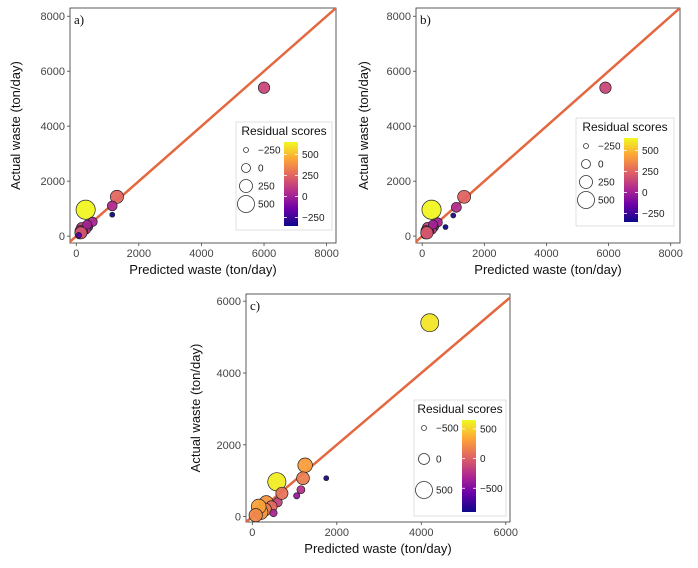  What do you see at coordinates (460, 458) in the screenshot?
I see `legend: Residual scores −500 0 500 500 0 −500` at bounding box center [460, 458].